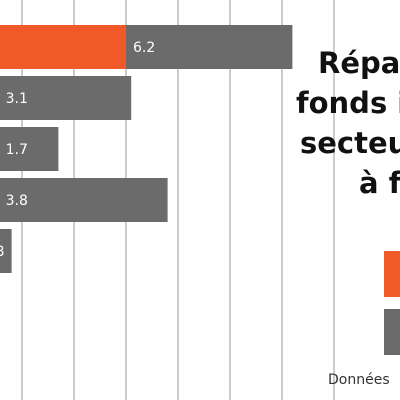 The width and height of the screenshot is (400, 400). Describe the element at coordinates (359, 63) in the screenshot. I see `title-line-1: Répar` at that location.